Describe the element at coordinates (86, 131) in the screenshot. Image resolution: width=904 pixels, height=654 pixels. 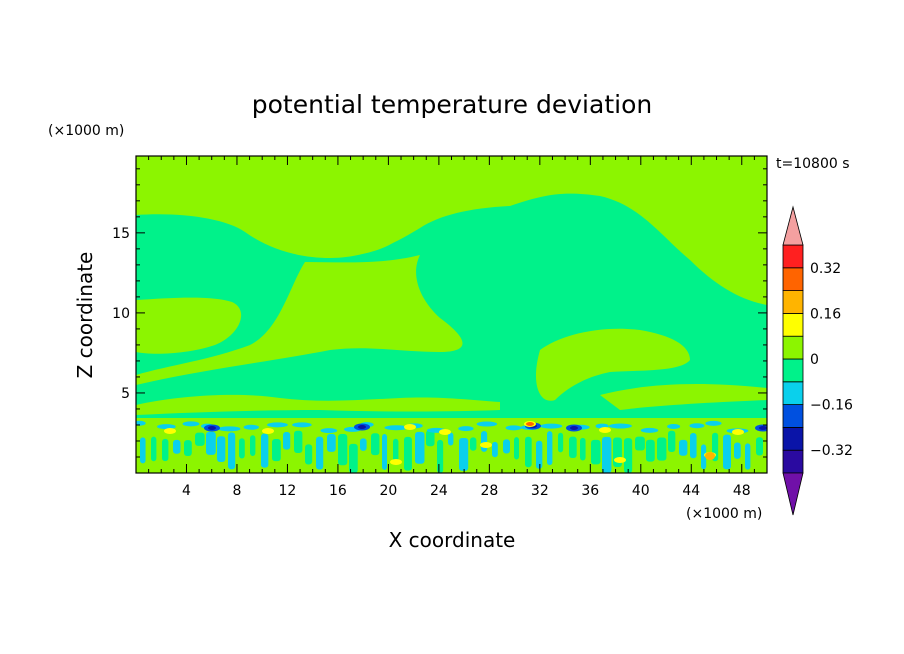
I see `y-unit-label: (×1000 m)` at that location.